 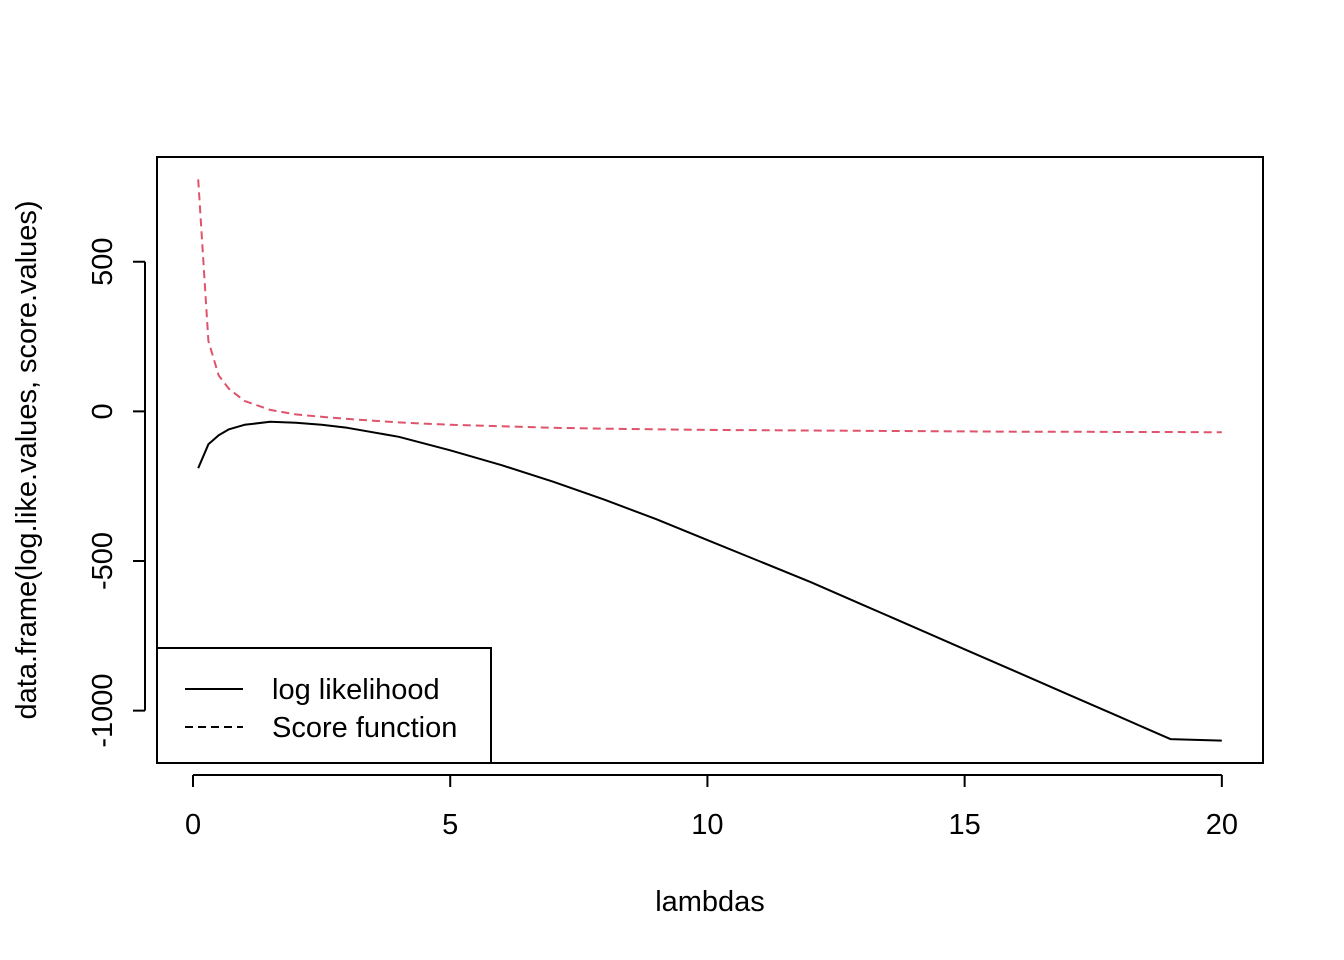 I want to click on y-tick-label: 0, so click(x=103, y=411).